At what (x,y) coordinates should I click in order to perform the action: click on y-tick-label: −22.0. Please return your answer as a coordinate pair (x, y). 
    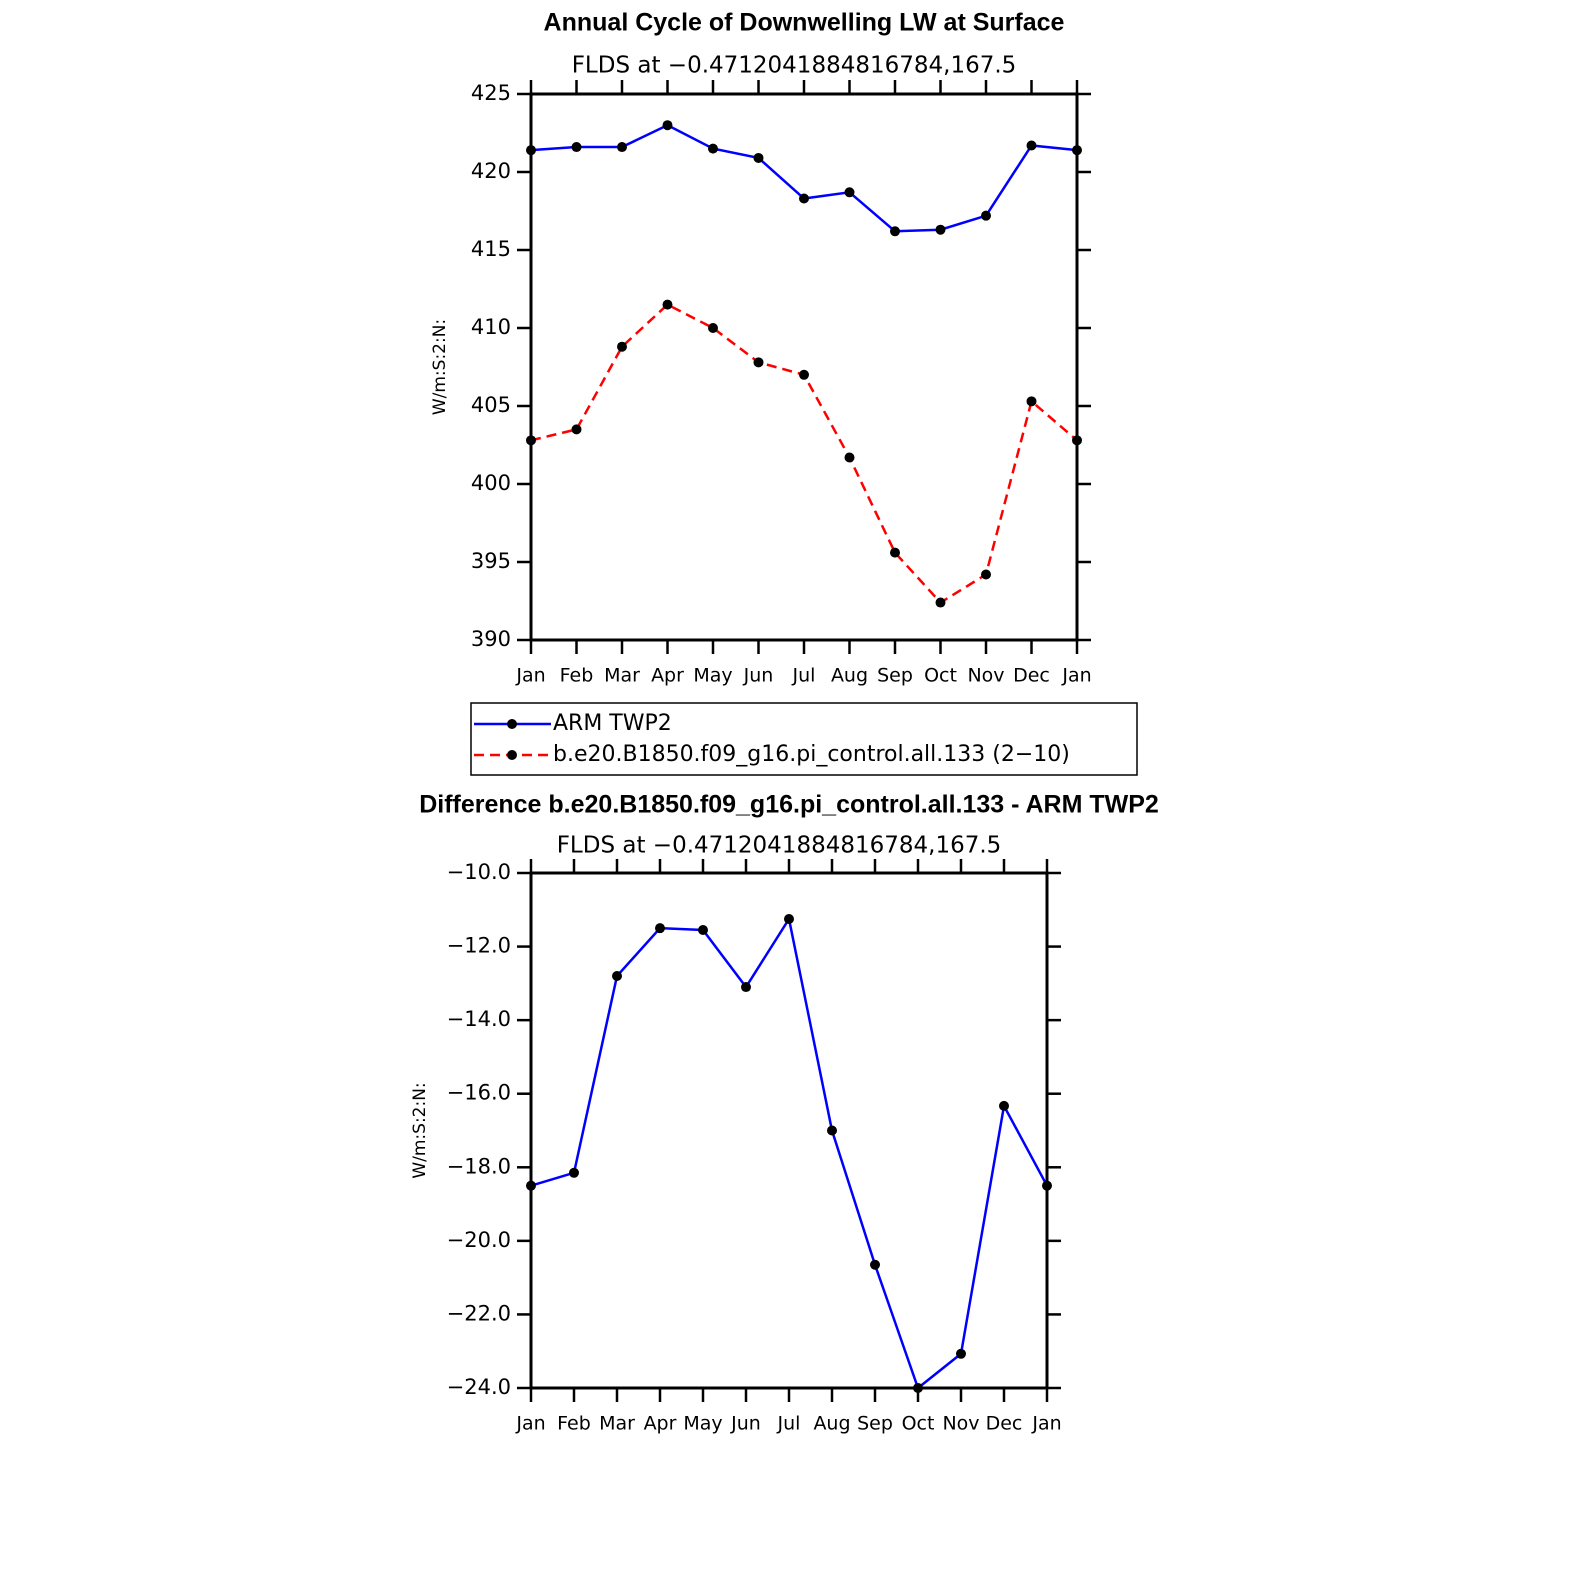
    Looking at the image, I should click on (479, 1313).